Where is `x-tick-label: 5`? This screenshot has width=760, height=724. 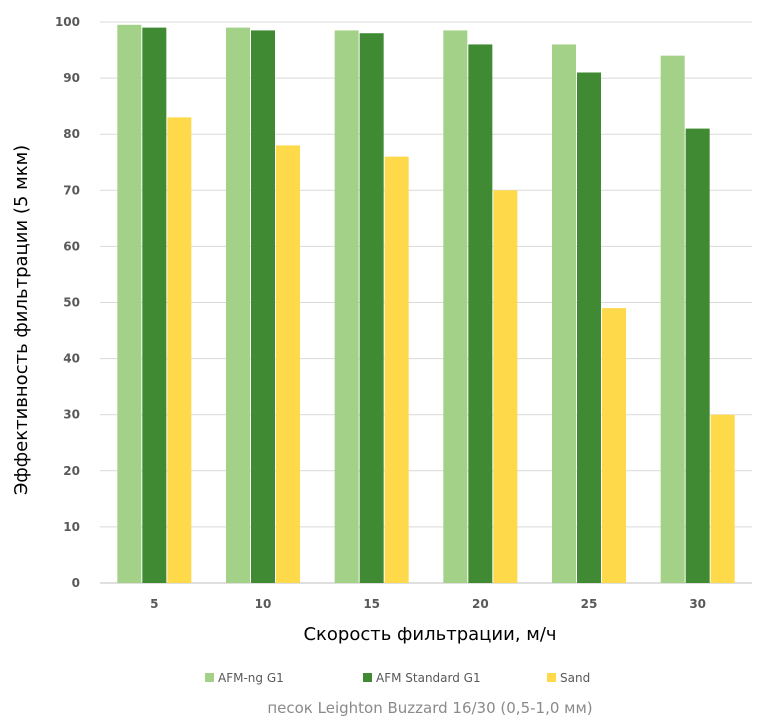 x-tick-label: 5 is located at coordinates (154, 604).